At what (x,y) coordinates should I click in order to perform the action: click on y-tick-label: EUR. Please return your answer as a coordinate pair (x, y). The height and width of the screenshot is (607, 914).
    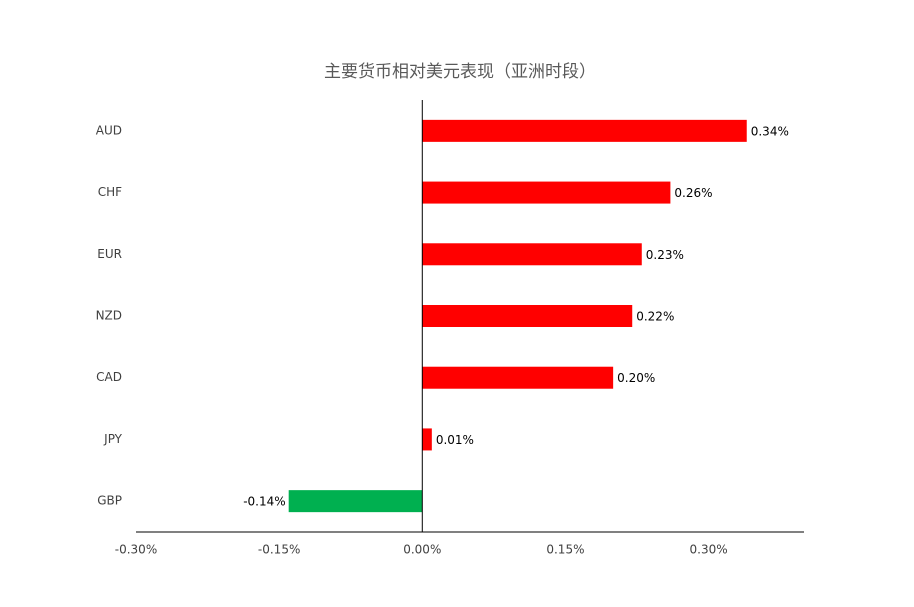
    Looking at the image, I should click on (109, 254).